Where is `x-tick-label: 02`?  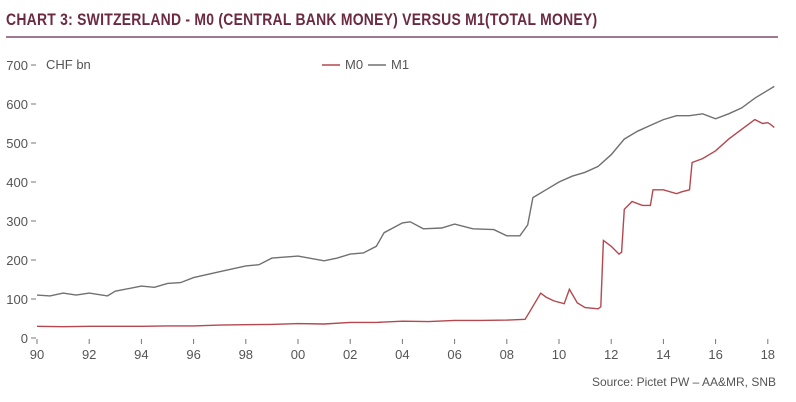
x-tick-label: 02 is located at coordinates (350, 354).